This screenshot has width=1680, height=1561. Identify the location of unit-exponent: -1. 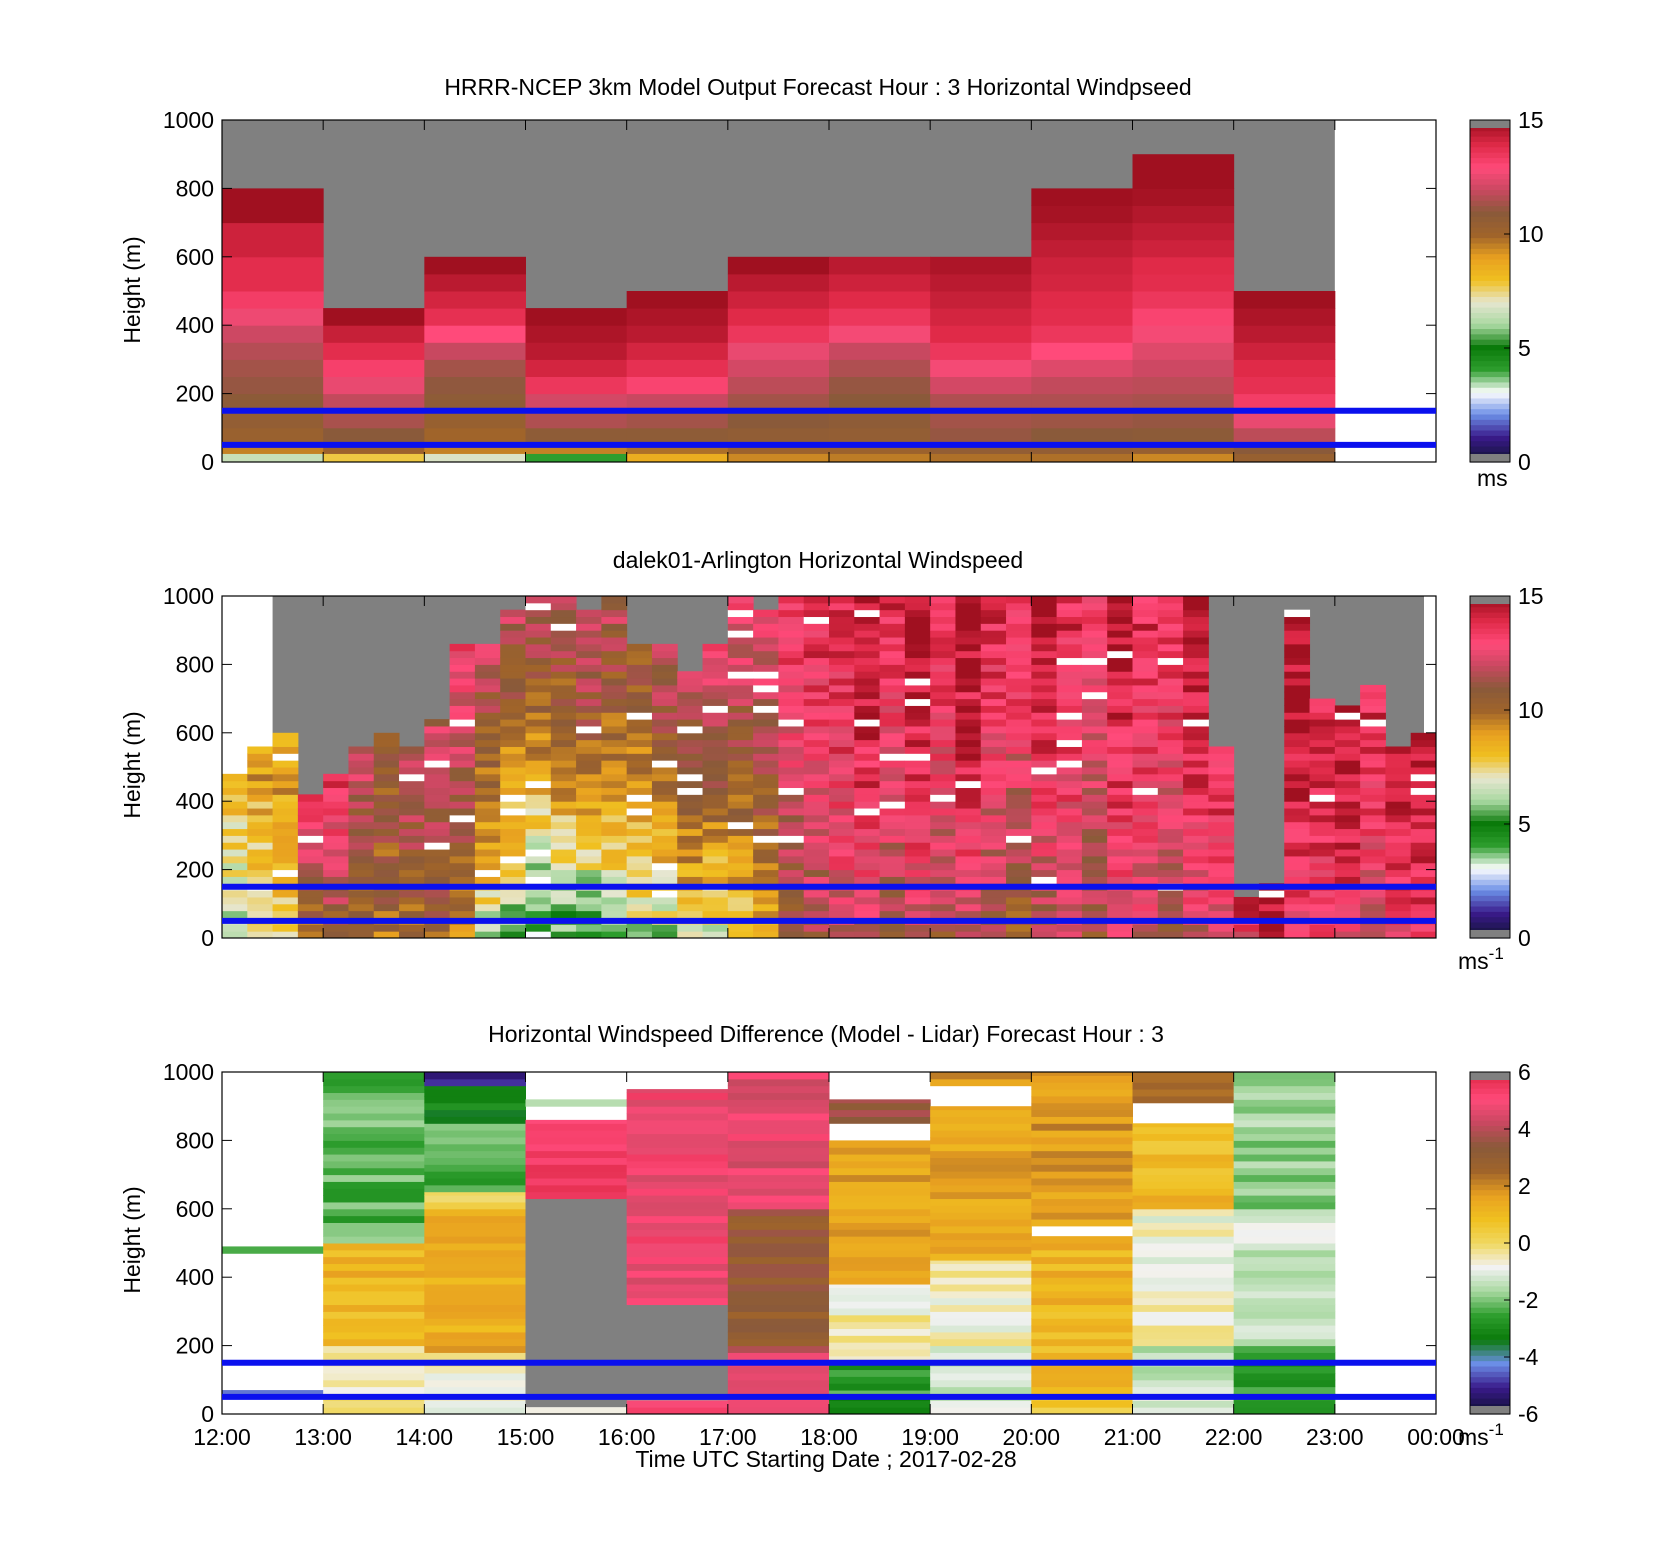
(1496, 1429).